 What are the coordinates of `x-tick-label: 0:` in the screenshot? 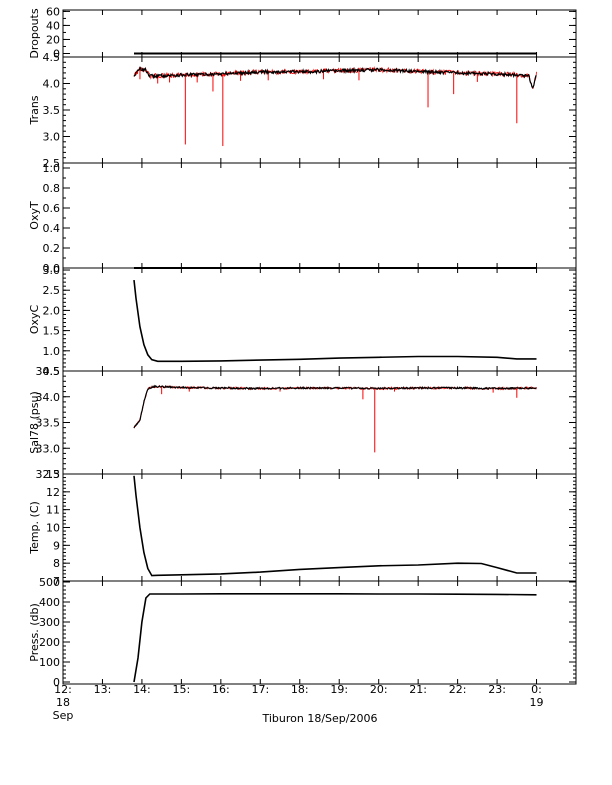 It's located at (536, 689).